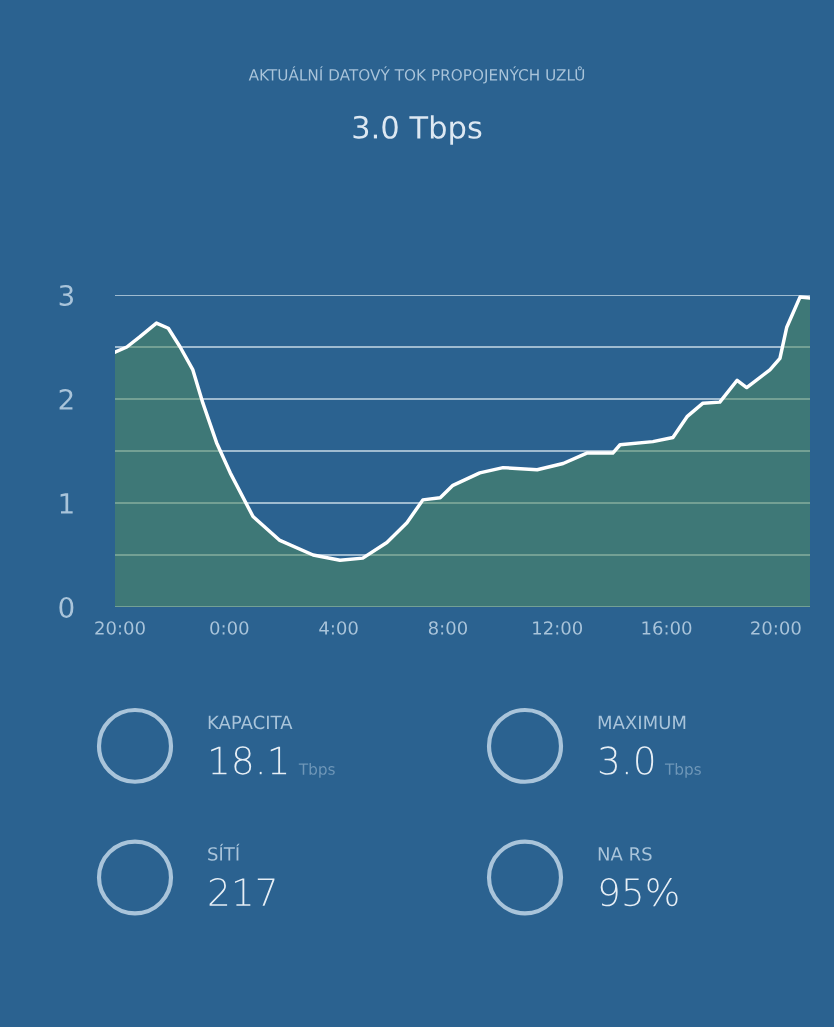 The image size is (834, 1027). Describe the element at coordinates (639, 892) in the screenshot. I see `text: 95%` at that location.